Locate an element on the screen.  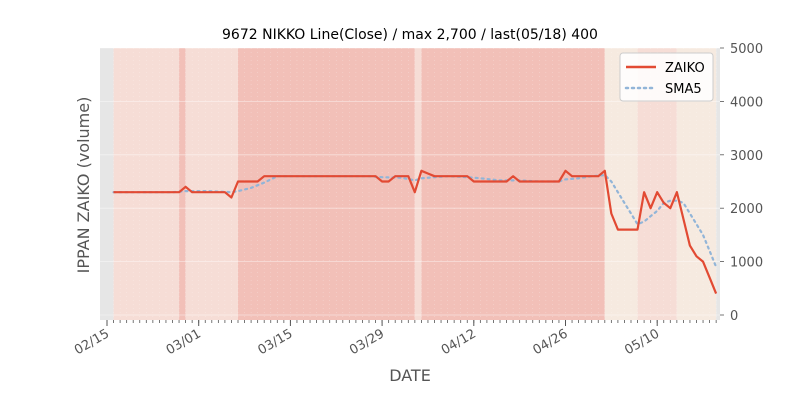
plot-margin-left is located at coordinates (107, 184).